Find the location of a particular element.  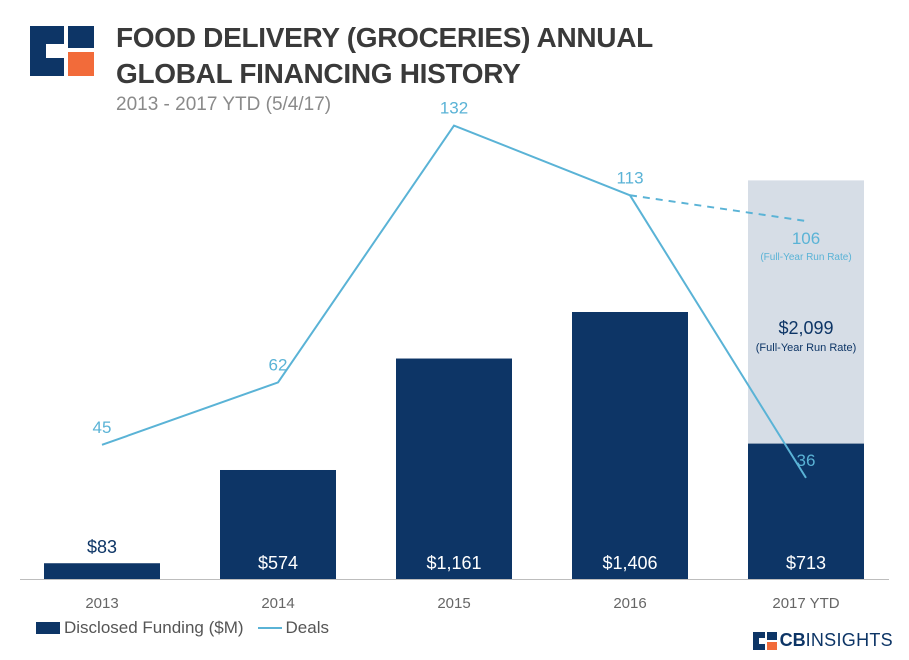

deals-projection-line is located at coordinates (718, 208).